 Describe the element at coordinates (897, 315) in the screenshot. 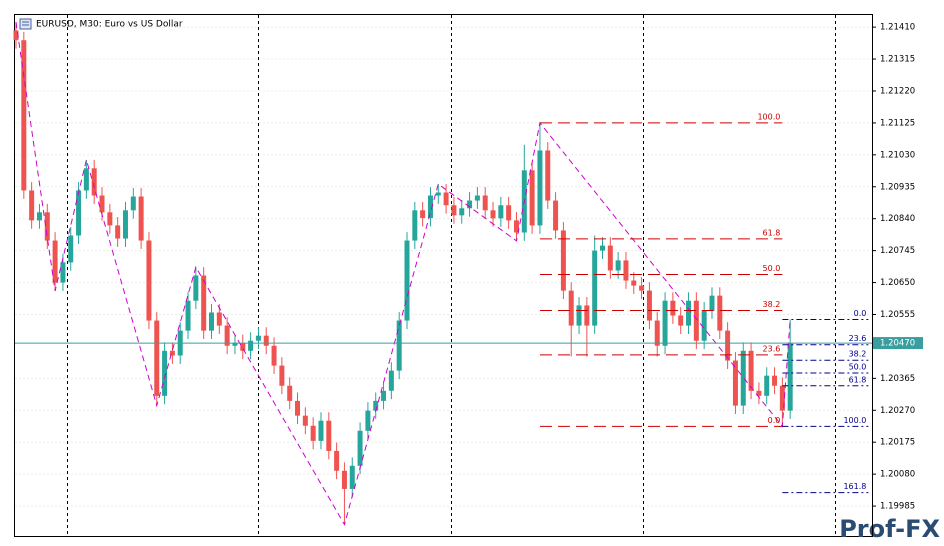

I see `y-tick-label: 1.20555` at that location.